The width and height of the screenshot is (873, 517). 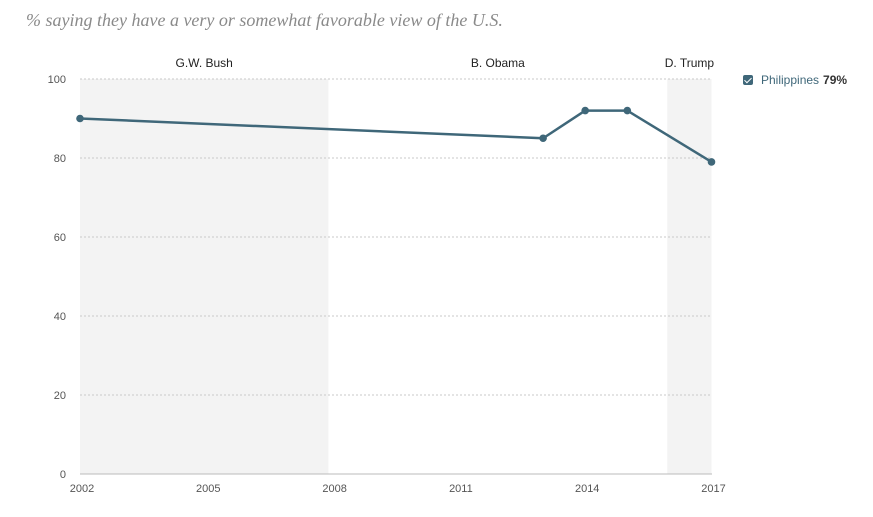 What do you see at coordinates (82, 489) in the screenshot?
I see `x-tick-label: 2002` at bounding box center [82, 489].